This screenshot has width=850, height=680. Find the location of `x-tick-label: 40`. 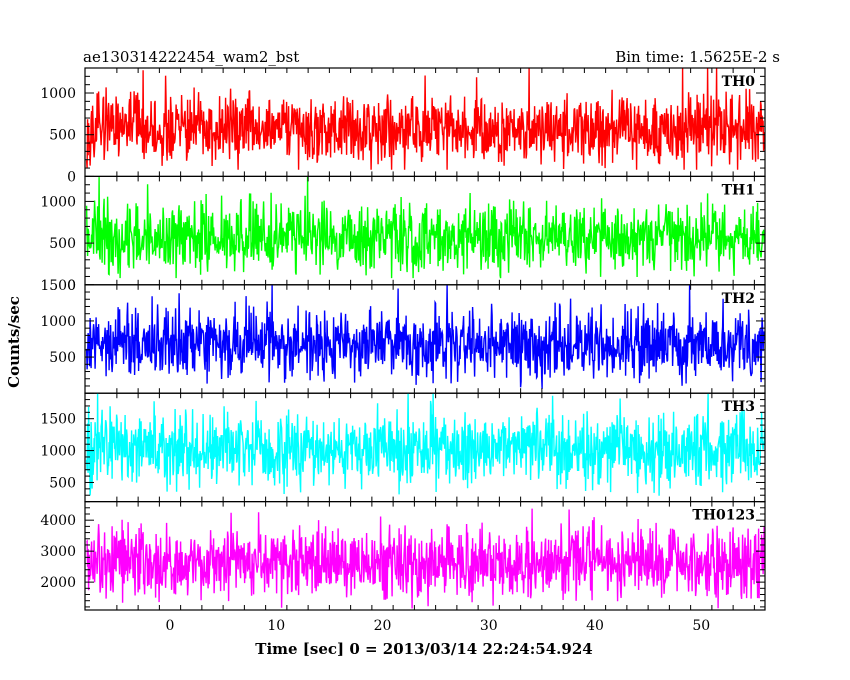

x-tick-label: 40 is located at coordinates (595, 626).